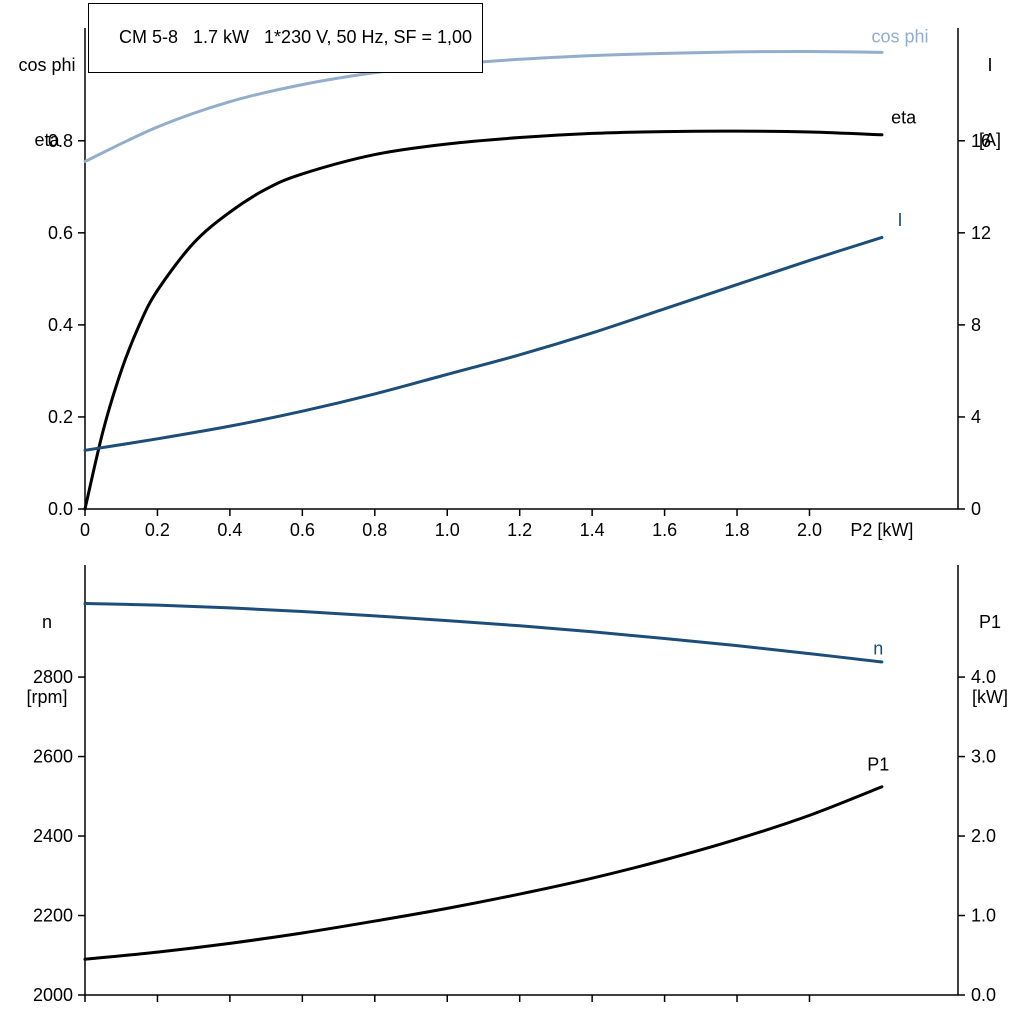 This screenshot has height=1024, width=1024. I want to click on right-tick-label: 3.0, so click(983, 757).